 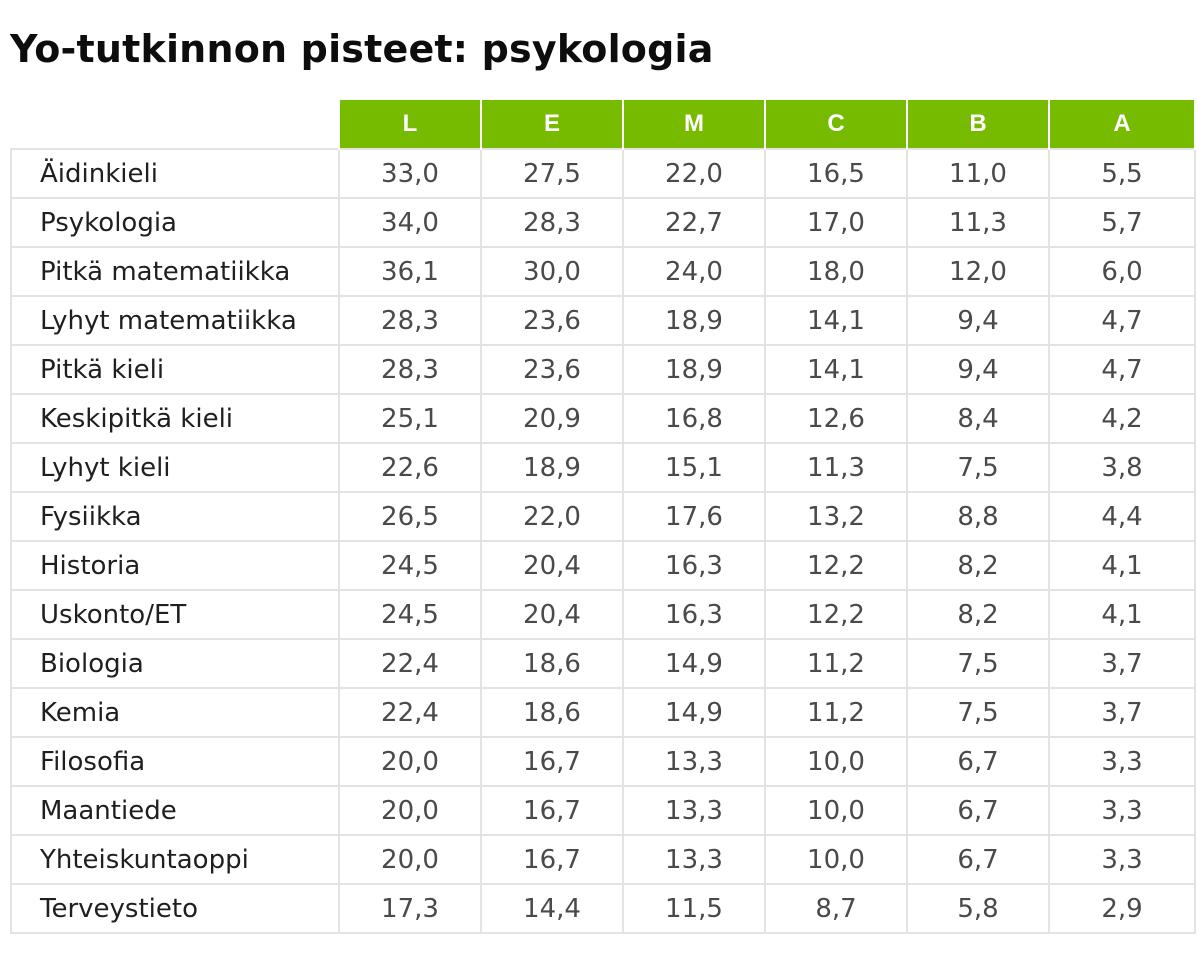 I want to click on score-cell: 14,1, so click(x=836, y=369).